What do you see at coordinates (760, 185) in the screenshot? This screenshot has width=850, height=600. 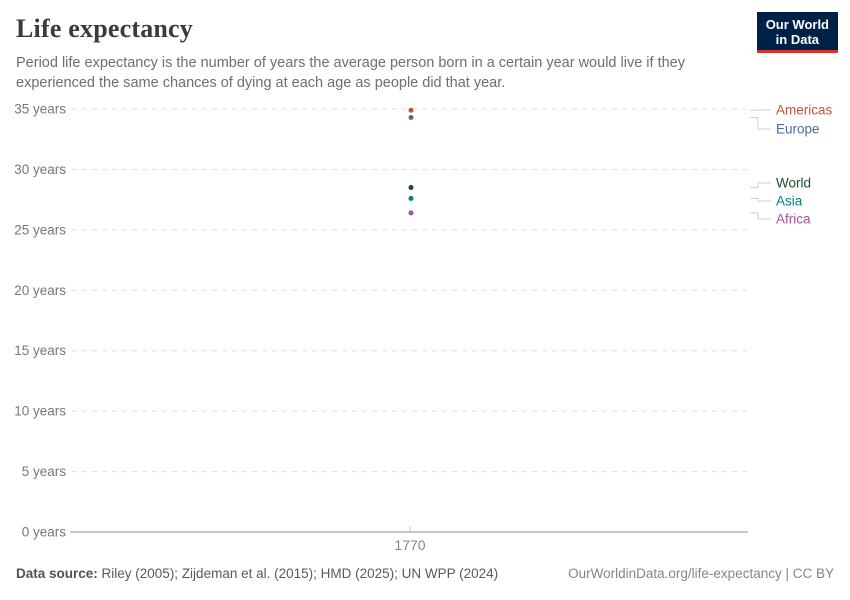 I see `legend-connector-world` at bounding box center [760, 185].